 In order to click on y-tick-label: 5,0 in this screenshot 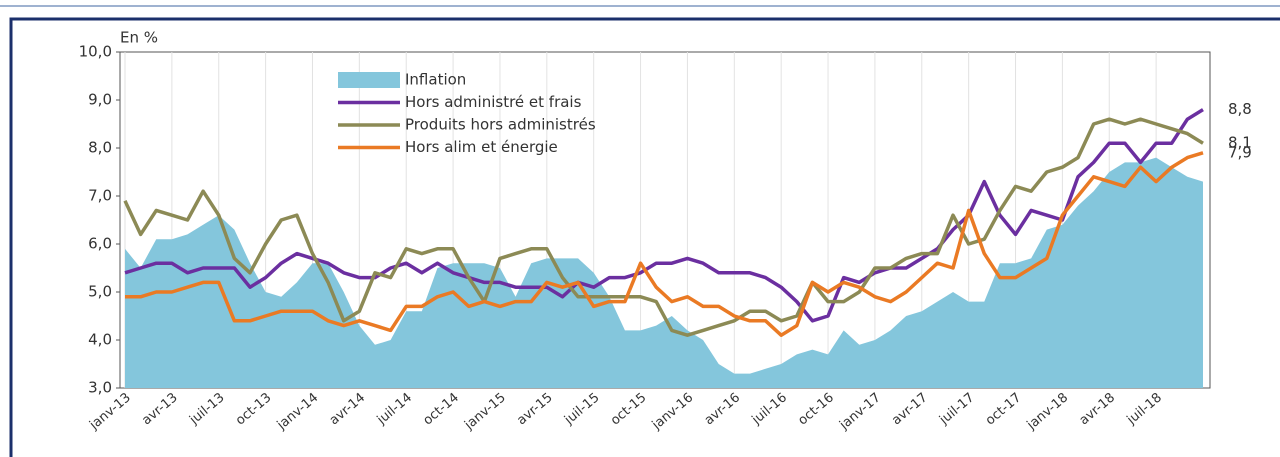, I will do `click(100, 292)`.